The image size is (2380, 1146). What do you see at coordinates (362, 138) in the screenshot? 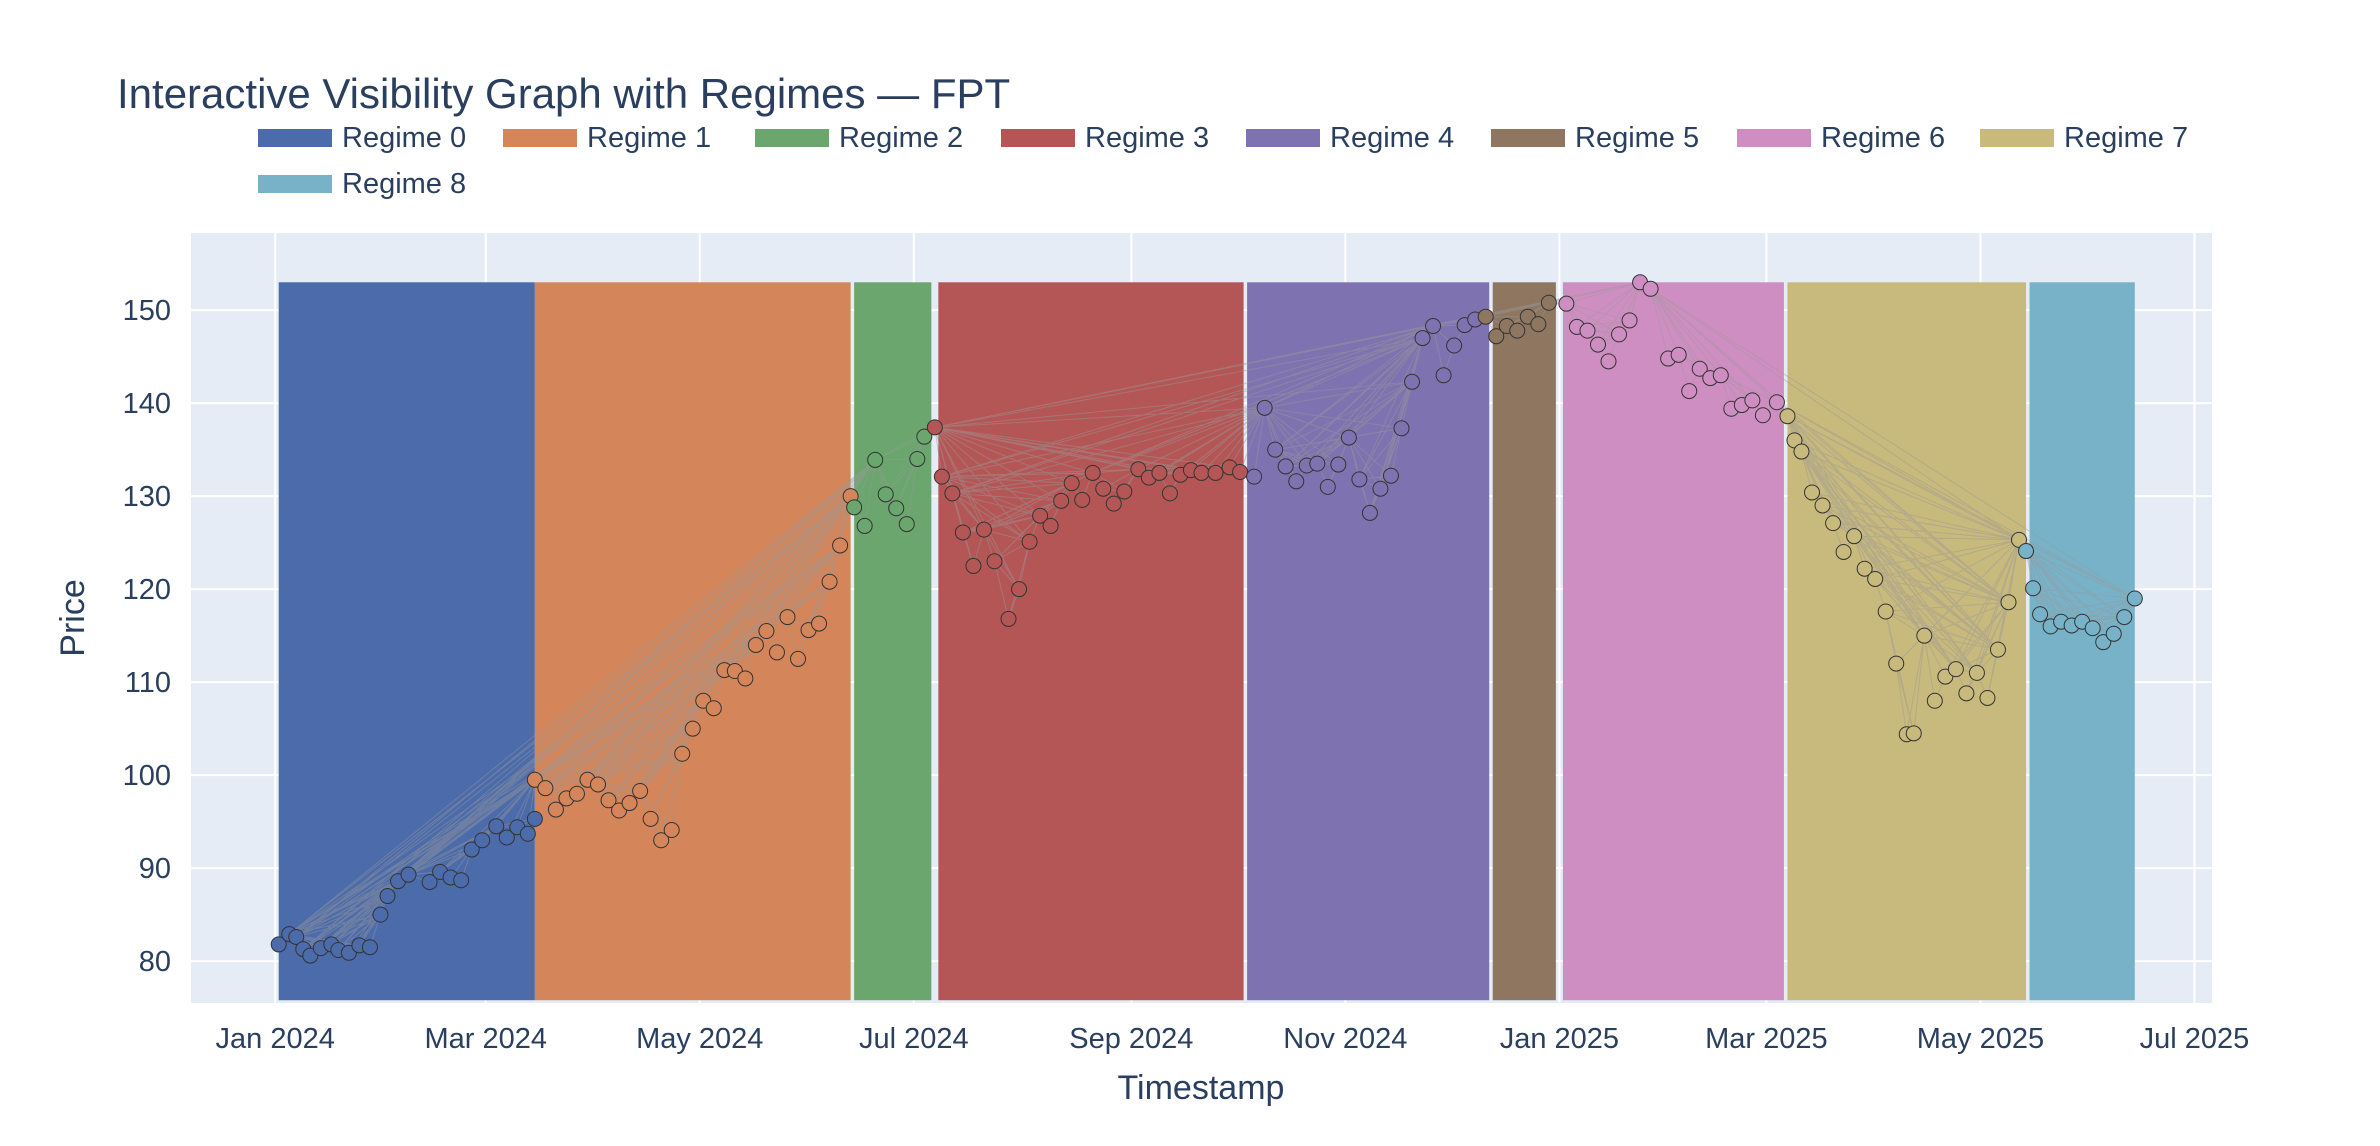
I see `legend-item-regime-0: Regime 0` at bounding box center [362, 138].